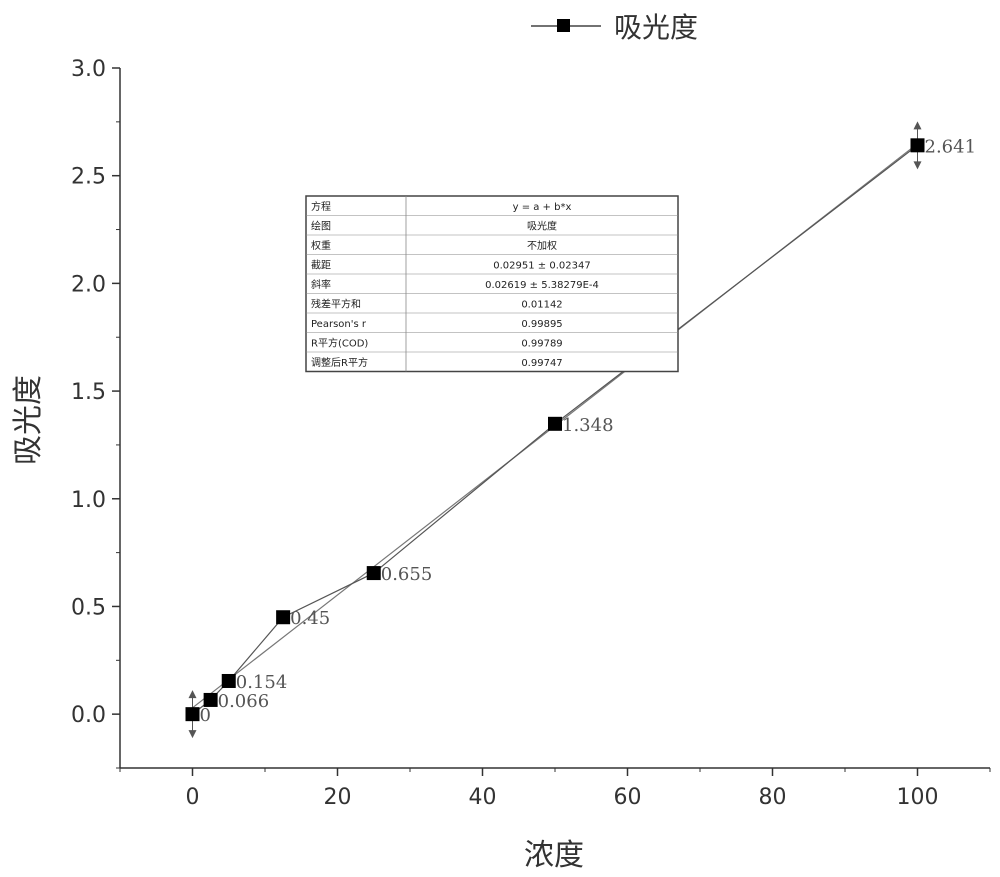 The height and width of the screenshot is (877, 1000). I want to click on stats-key: R平方(COD), so click(339, 343).